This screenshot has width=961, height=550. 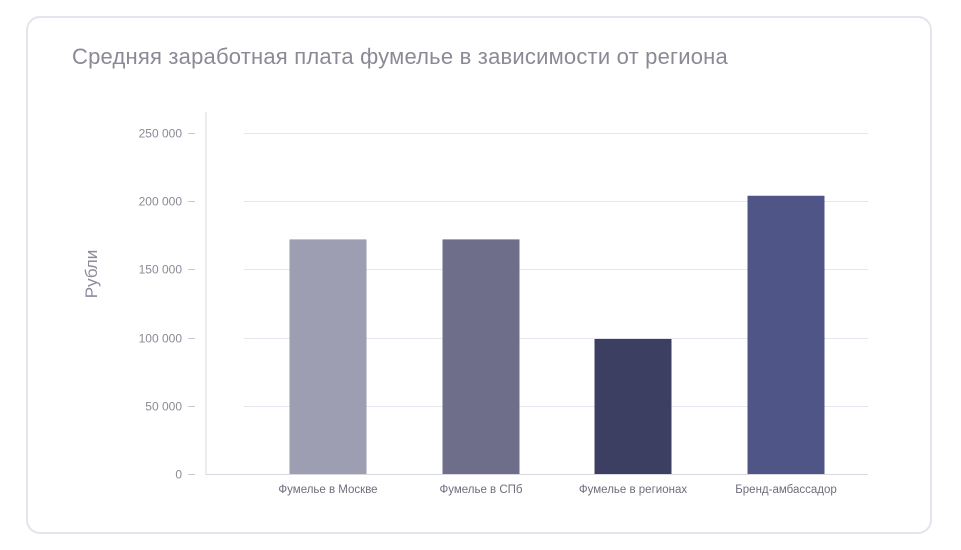 I want to click on category-label: Фумелье в регионах, so click(x=633, y=490).